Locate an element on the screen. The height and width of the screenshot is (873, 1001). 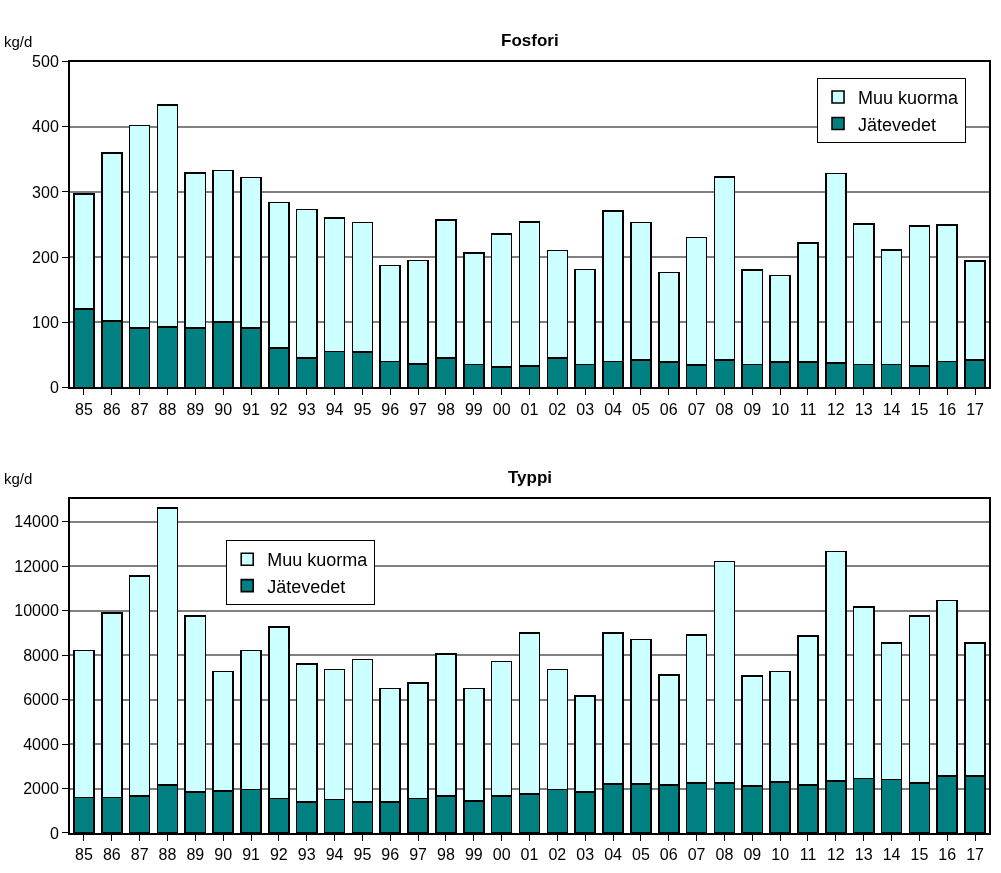
y-tick-label: 12000 is located at coordinates (36, 566).